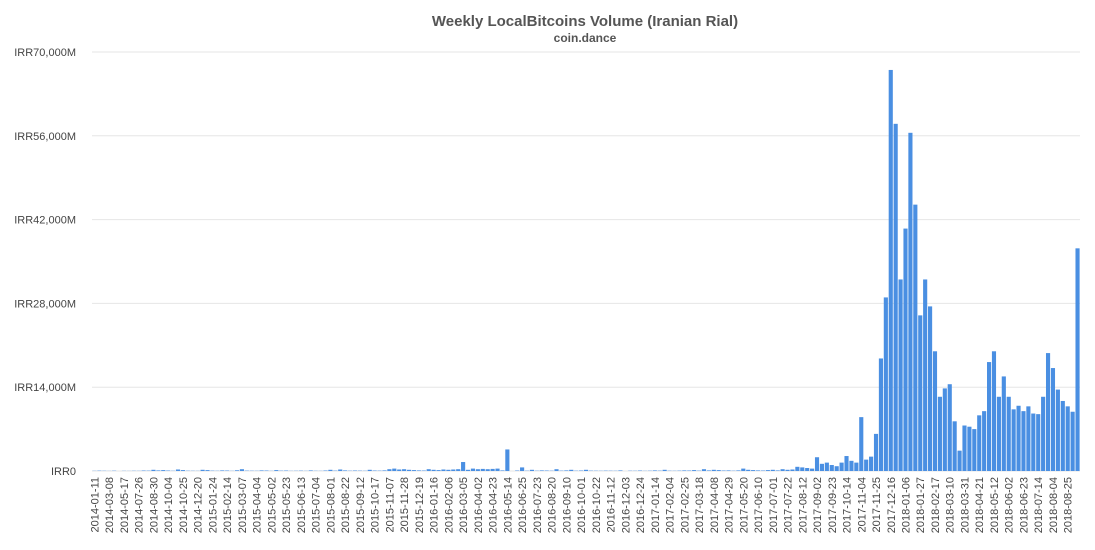 The height and width of the screenshot is (550, 1095). What do you see at coordinates (685, 505) in the screenshot?
I see `x-tick-label: 2017-02-25` at bounding box center [685, 505].